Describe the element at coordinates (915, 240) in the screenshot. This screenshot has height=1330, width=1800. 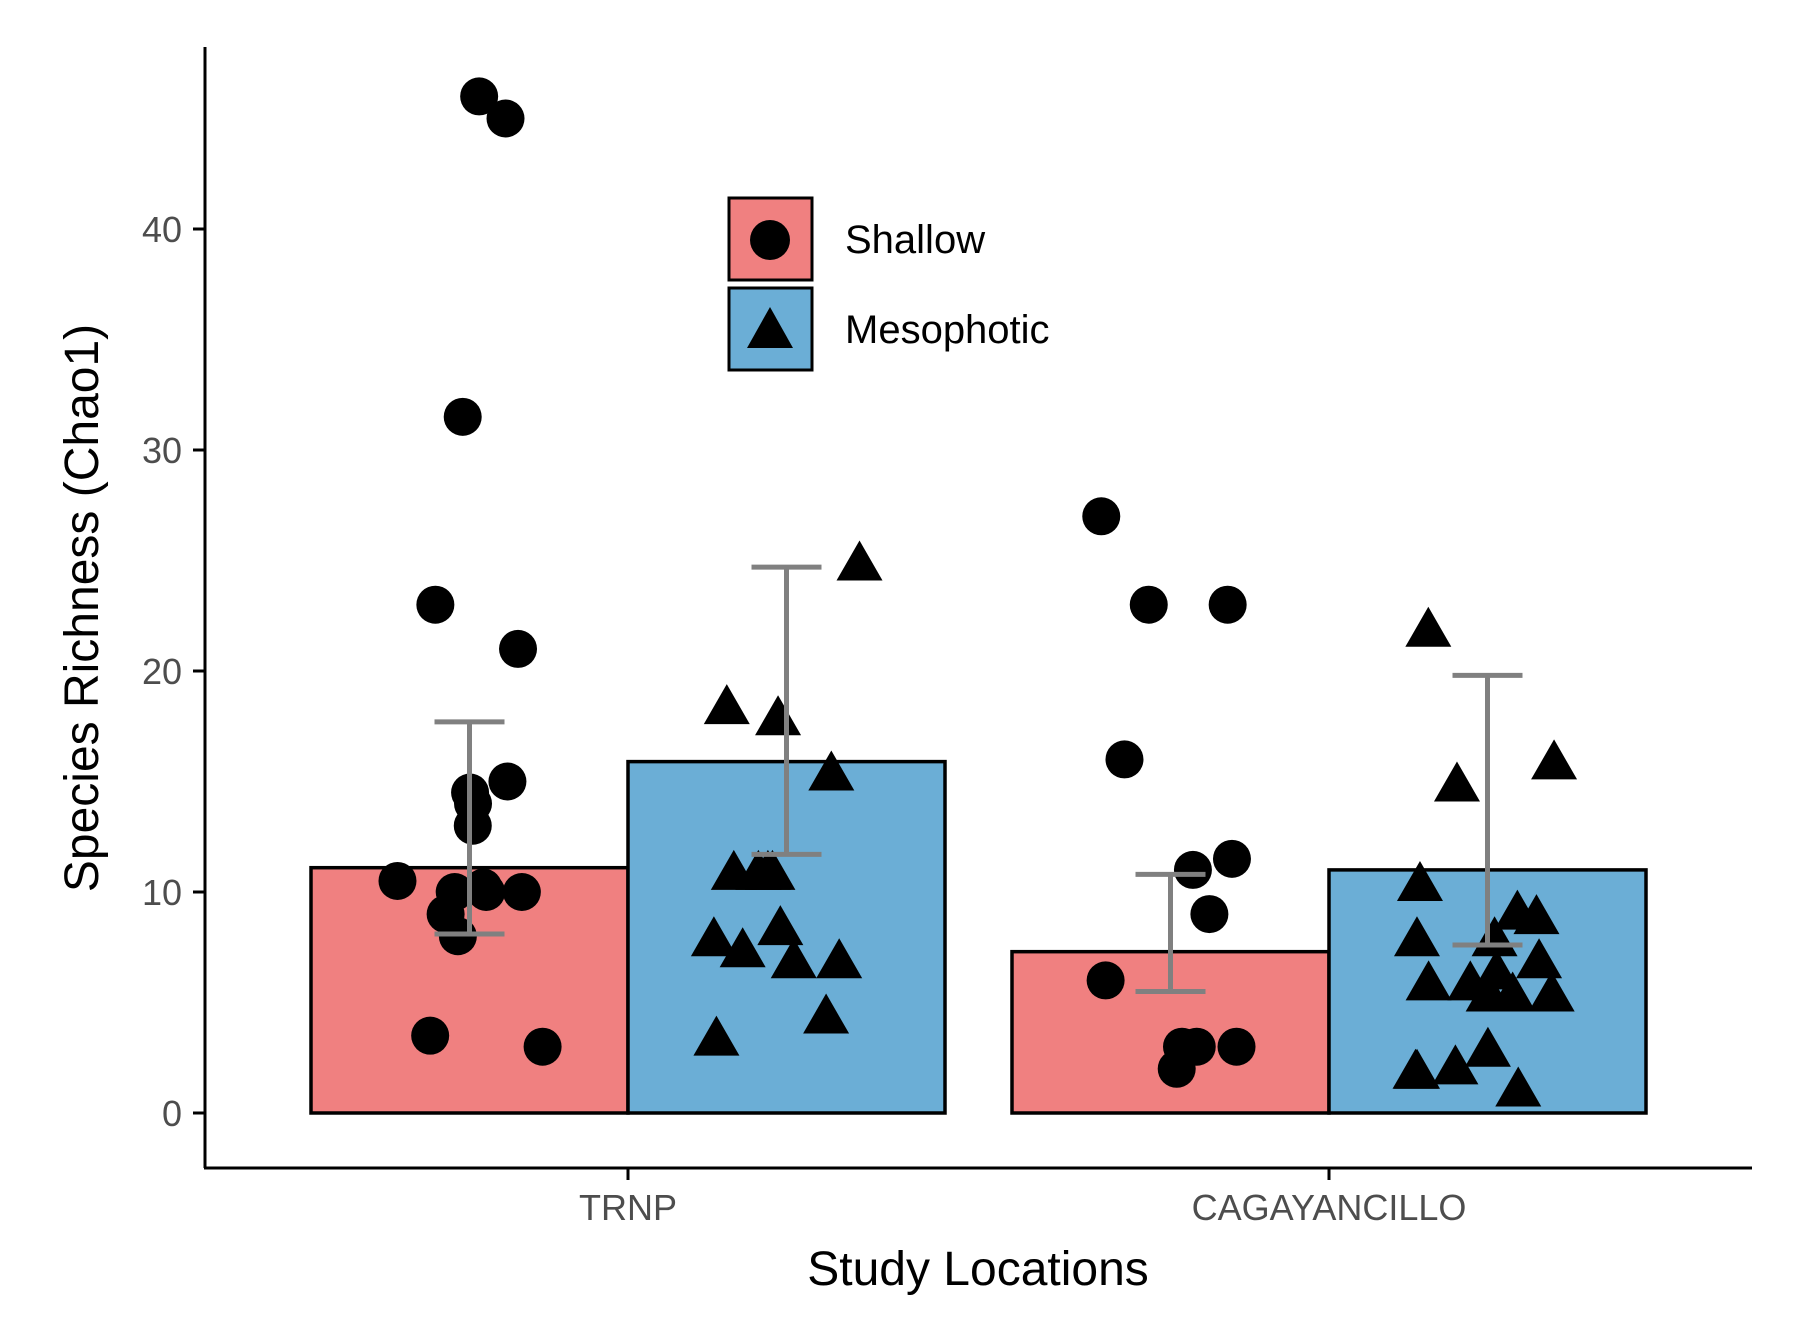
I see `legend-label-shallow: Shallow` at that location.